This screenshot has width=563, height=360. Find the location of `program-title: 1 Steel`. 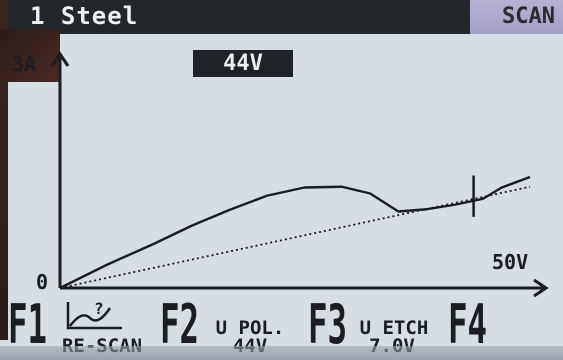

program-title: 1 Steel is located at coordinates (84, 16).